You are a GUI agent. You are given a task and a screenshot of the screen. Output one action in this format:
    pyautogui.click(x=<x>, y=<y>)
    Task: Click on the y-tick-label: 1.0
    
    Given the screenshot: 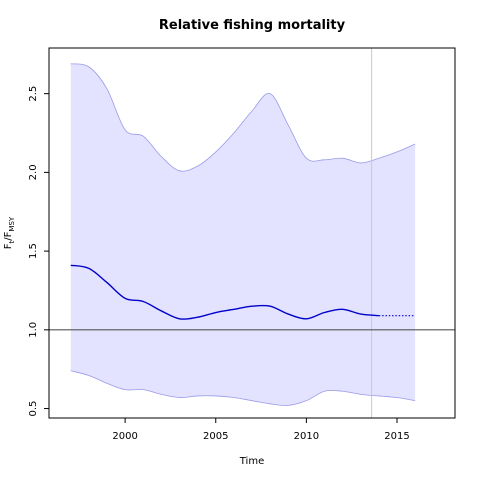 What is the action you would take?
    pyautogui.click(x=33, y=330)
    